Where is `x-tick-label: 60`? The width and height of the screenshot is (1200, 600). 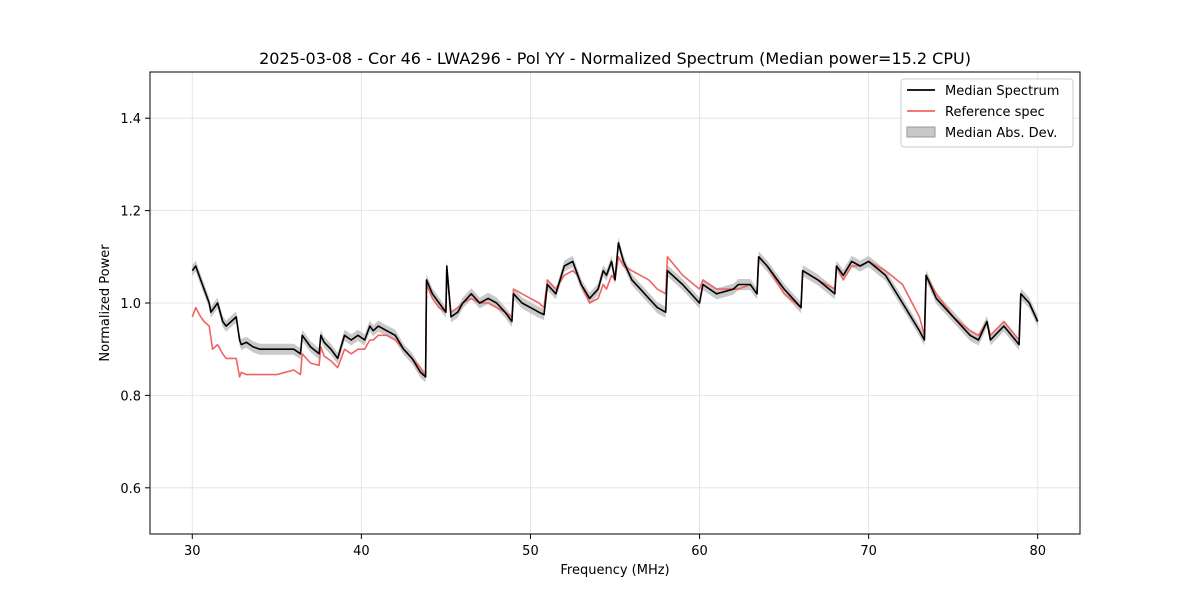
x-tick-label: 60 is located at coordinates (699, 551).